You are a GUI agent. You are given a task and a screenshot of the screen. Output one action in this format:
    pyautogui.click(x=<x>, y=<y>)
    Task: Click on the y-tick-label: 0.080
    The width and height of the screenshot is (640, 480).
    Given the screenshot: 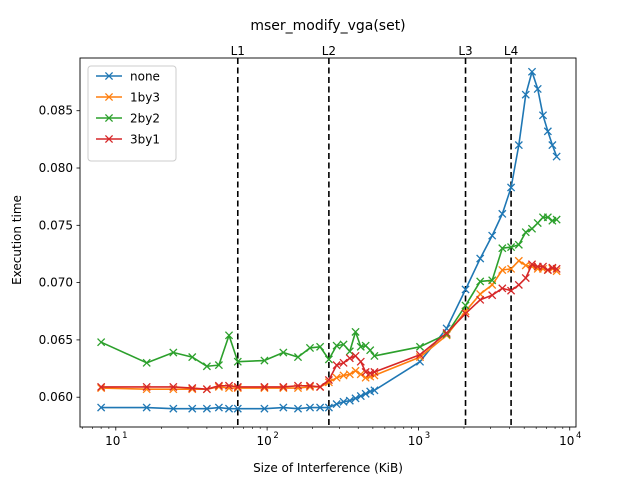 What is the action you would take?
    pyautogui.click(x=56, y=168)
    